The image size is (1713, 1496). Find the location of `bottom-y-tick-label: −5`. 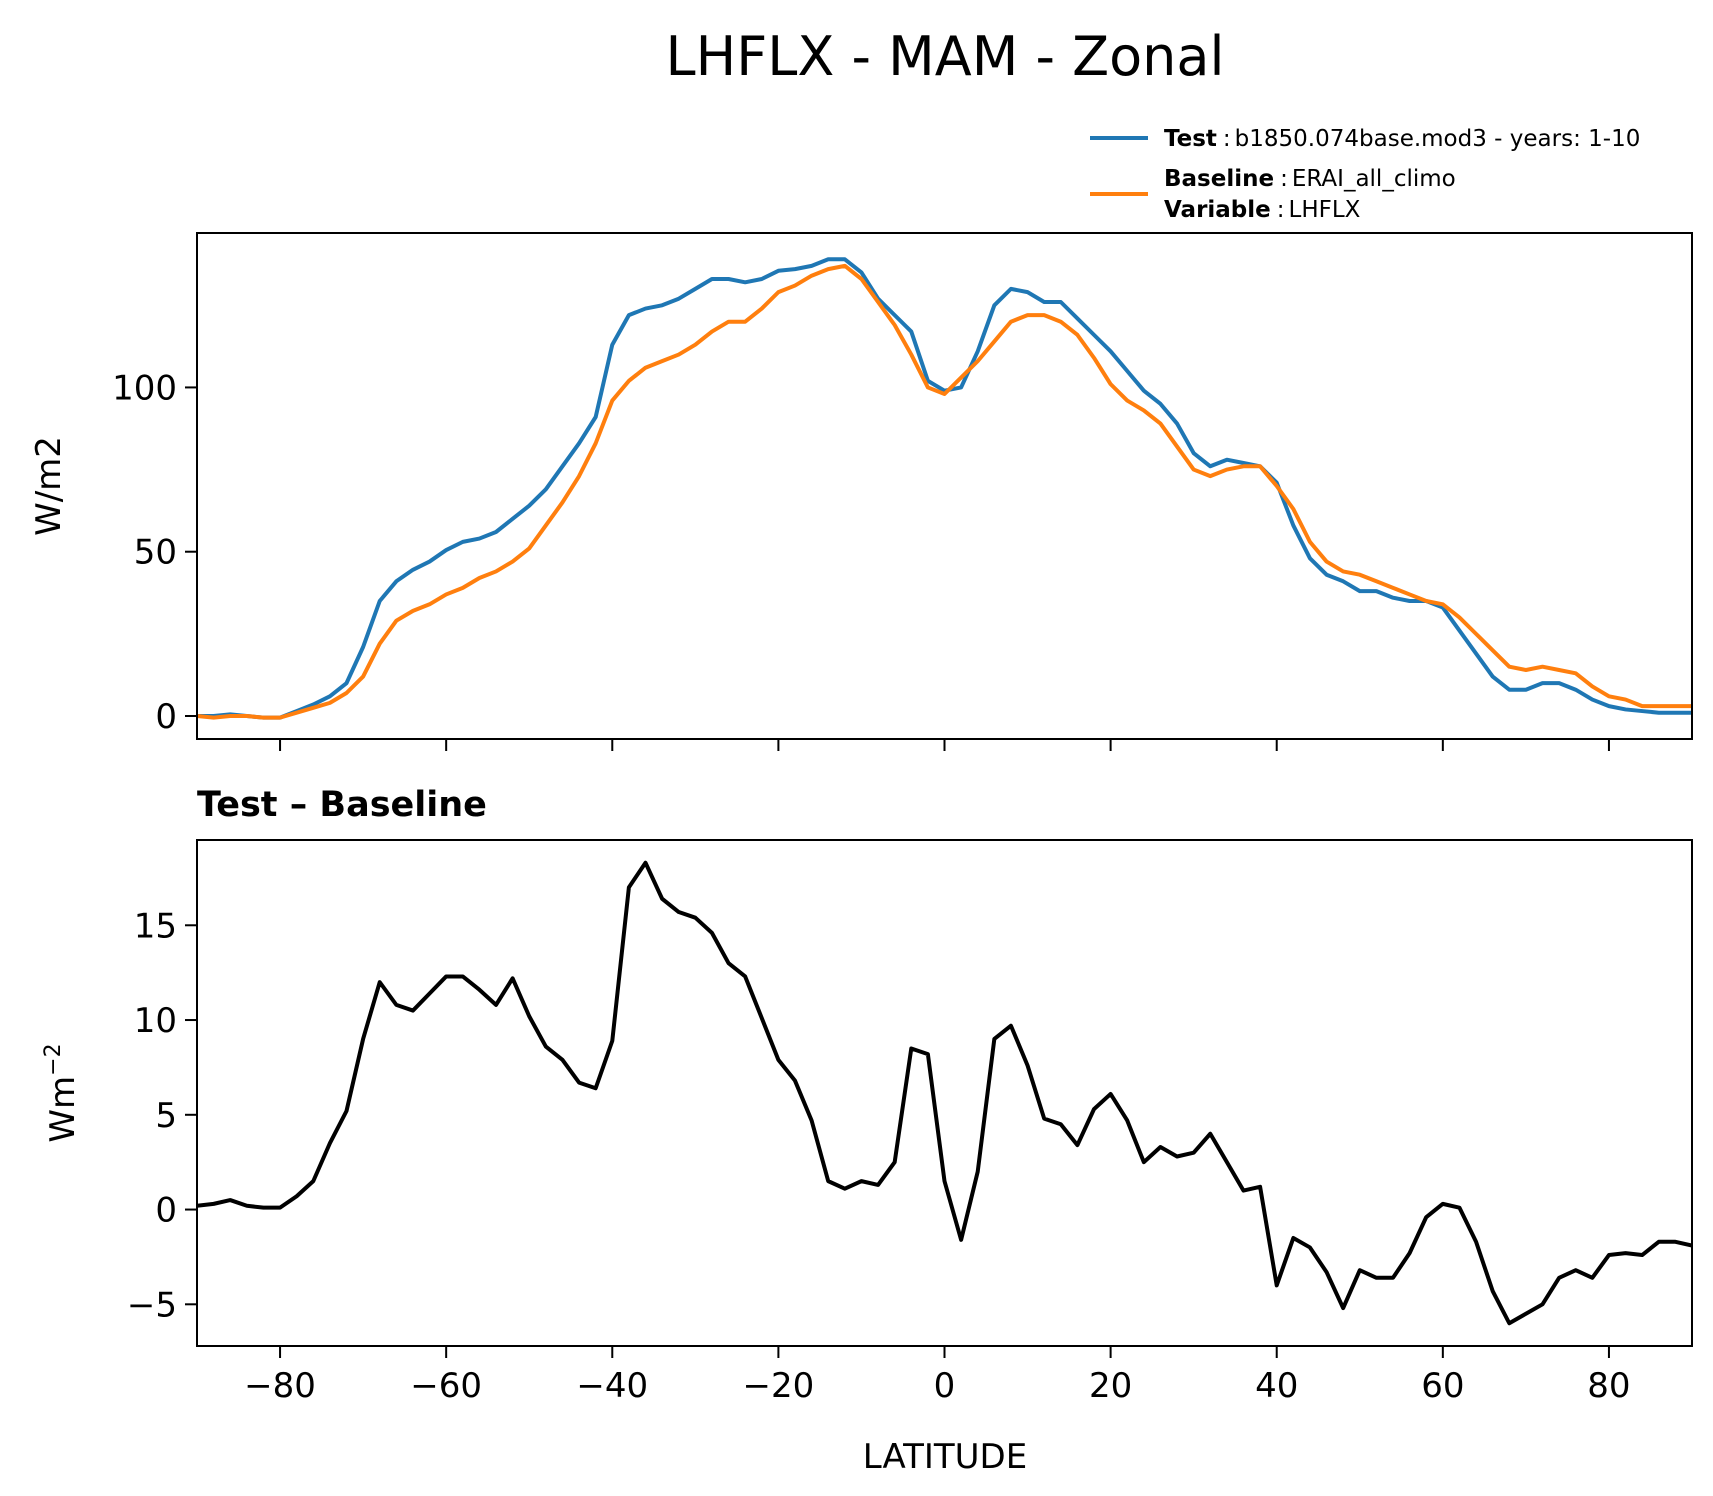

bottom-y-tick-label: −5 is located at coordinates (152, 1305).